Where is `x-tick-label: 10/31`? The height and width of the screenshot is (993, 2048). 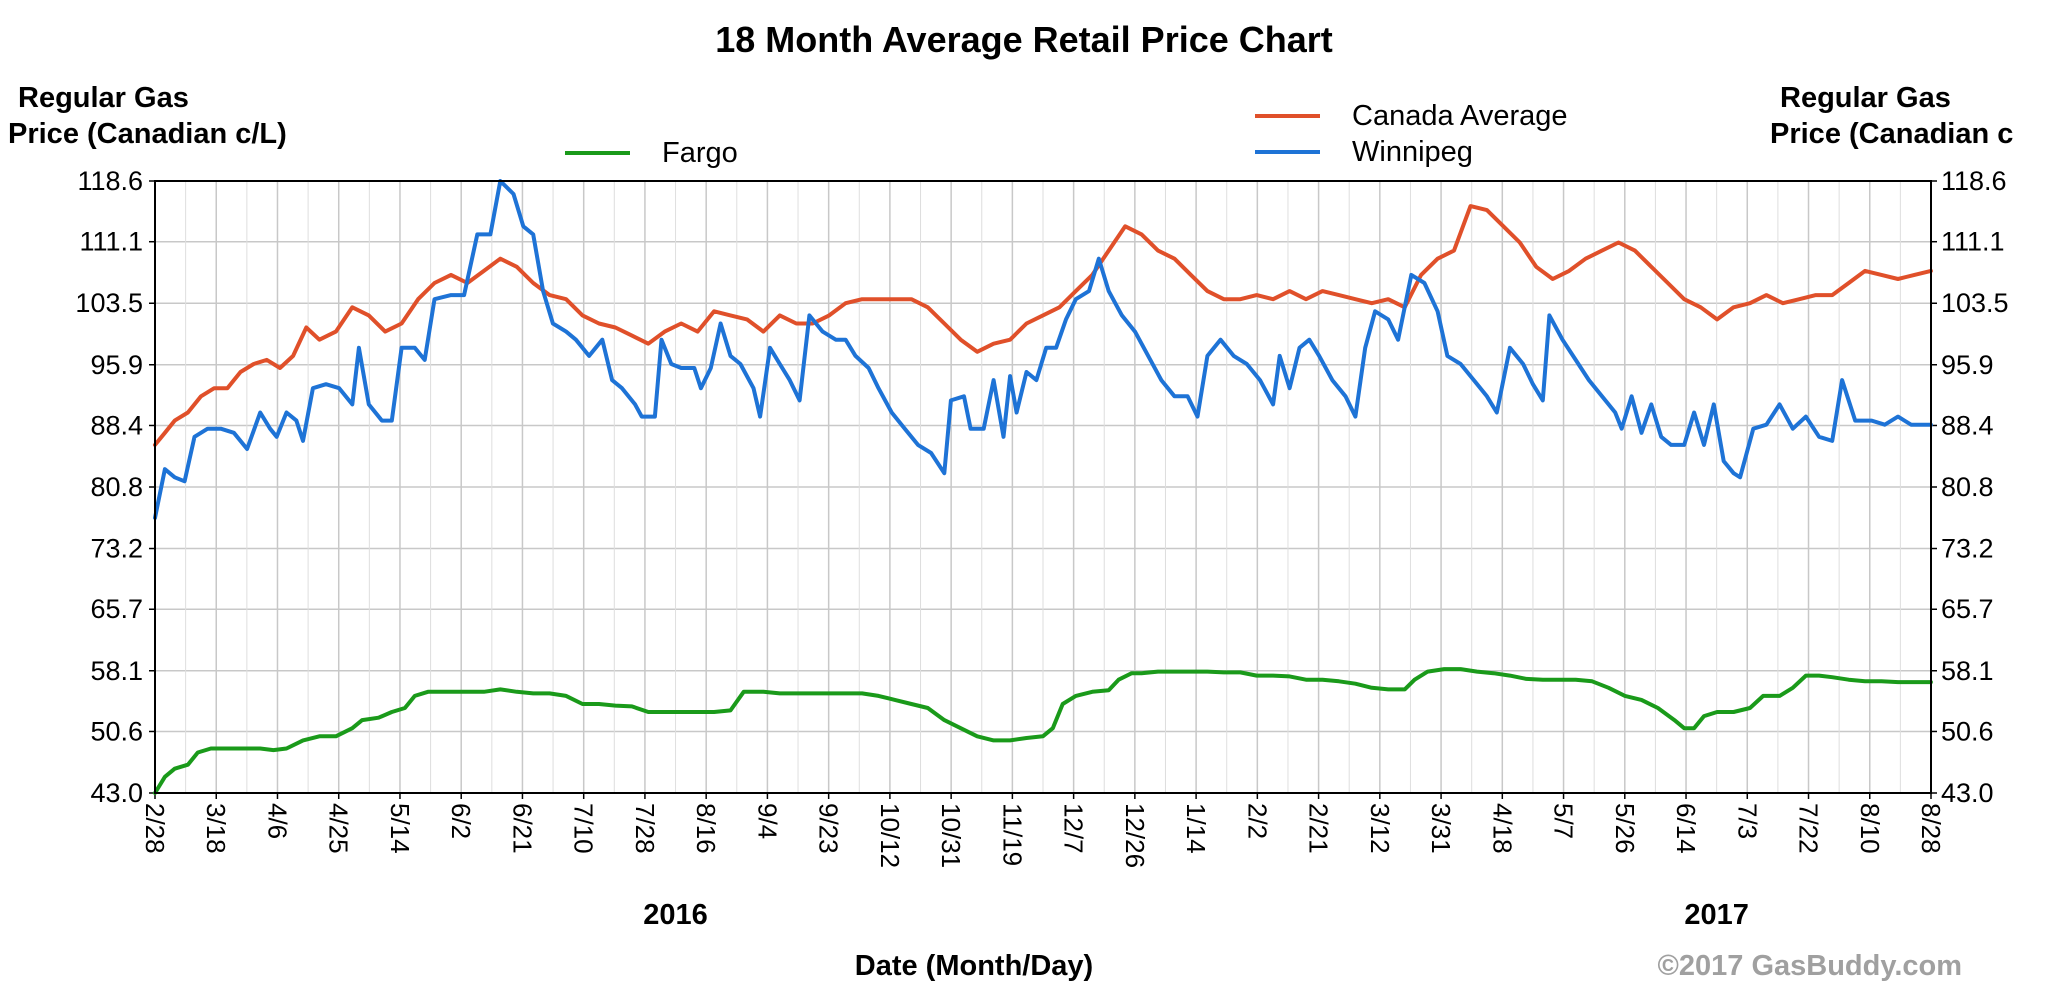 x-tick-label: 10/31 is located at coordinates (951, 835).